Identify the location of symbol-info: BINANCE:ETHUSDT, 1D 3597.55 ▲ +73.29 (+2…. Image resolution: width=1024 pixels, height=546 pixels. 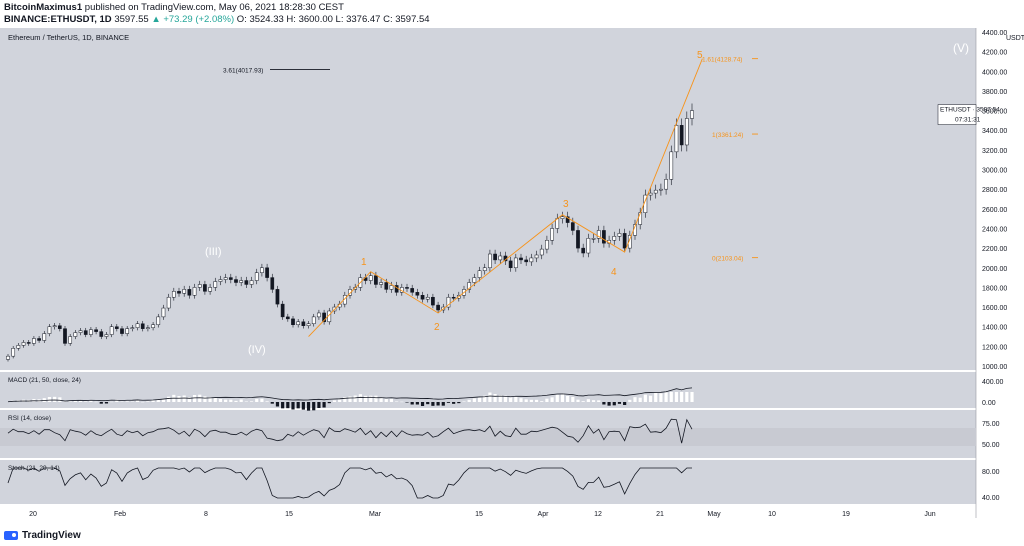
(217, 19).